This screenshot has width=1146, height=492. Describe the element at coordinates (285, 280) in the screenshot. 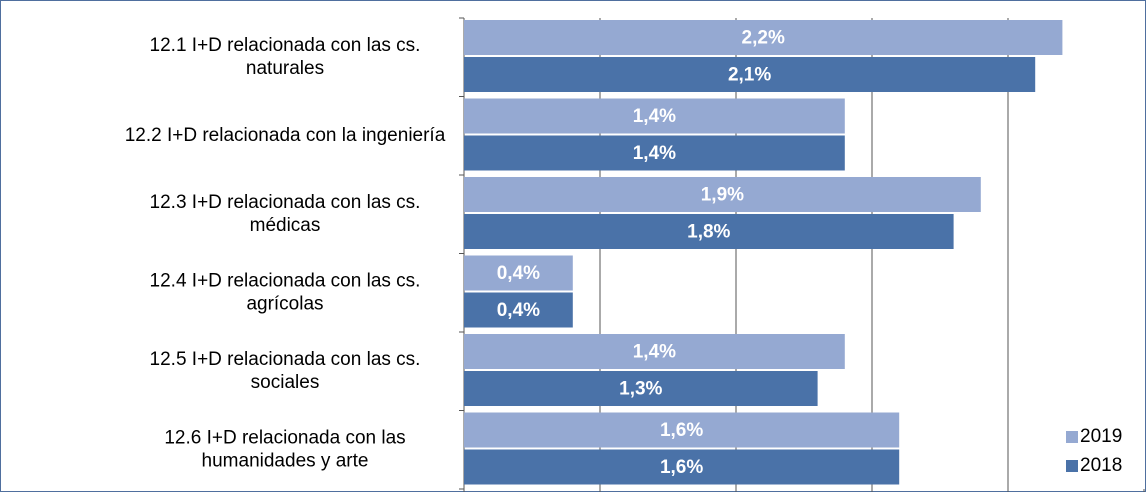

I see `category-label: 12.4 I+D relacionada con las cs.` at that location.